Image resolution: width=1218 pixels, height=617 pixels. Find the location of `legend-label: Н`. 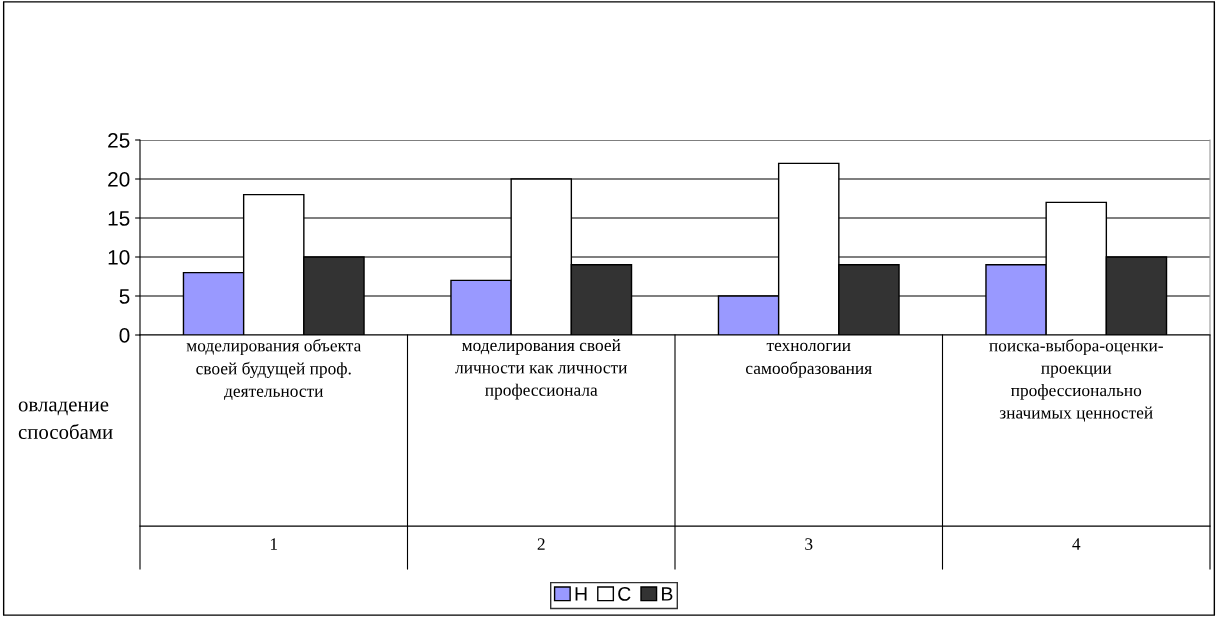

legend-label: Н is located at coordinates (581, 594).